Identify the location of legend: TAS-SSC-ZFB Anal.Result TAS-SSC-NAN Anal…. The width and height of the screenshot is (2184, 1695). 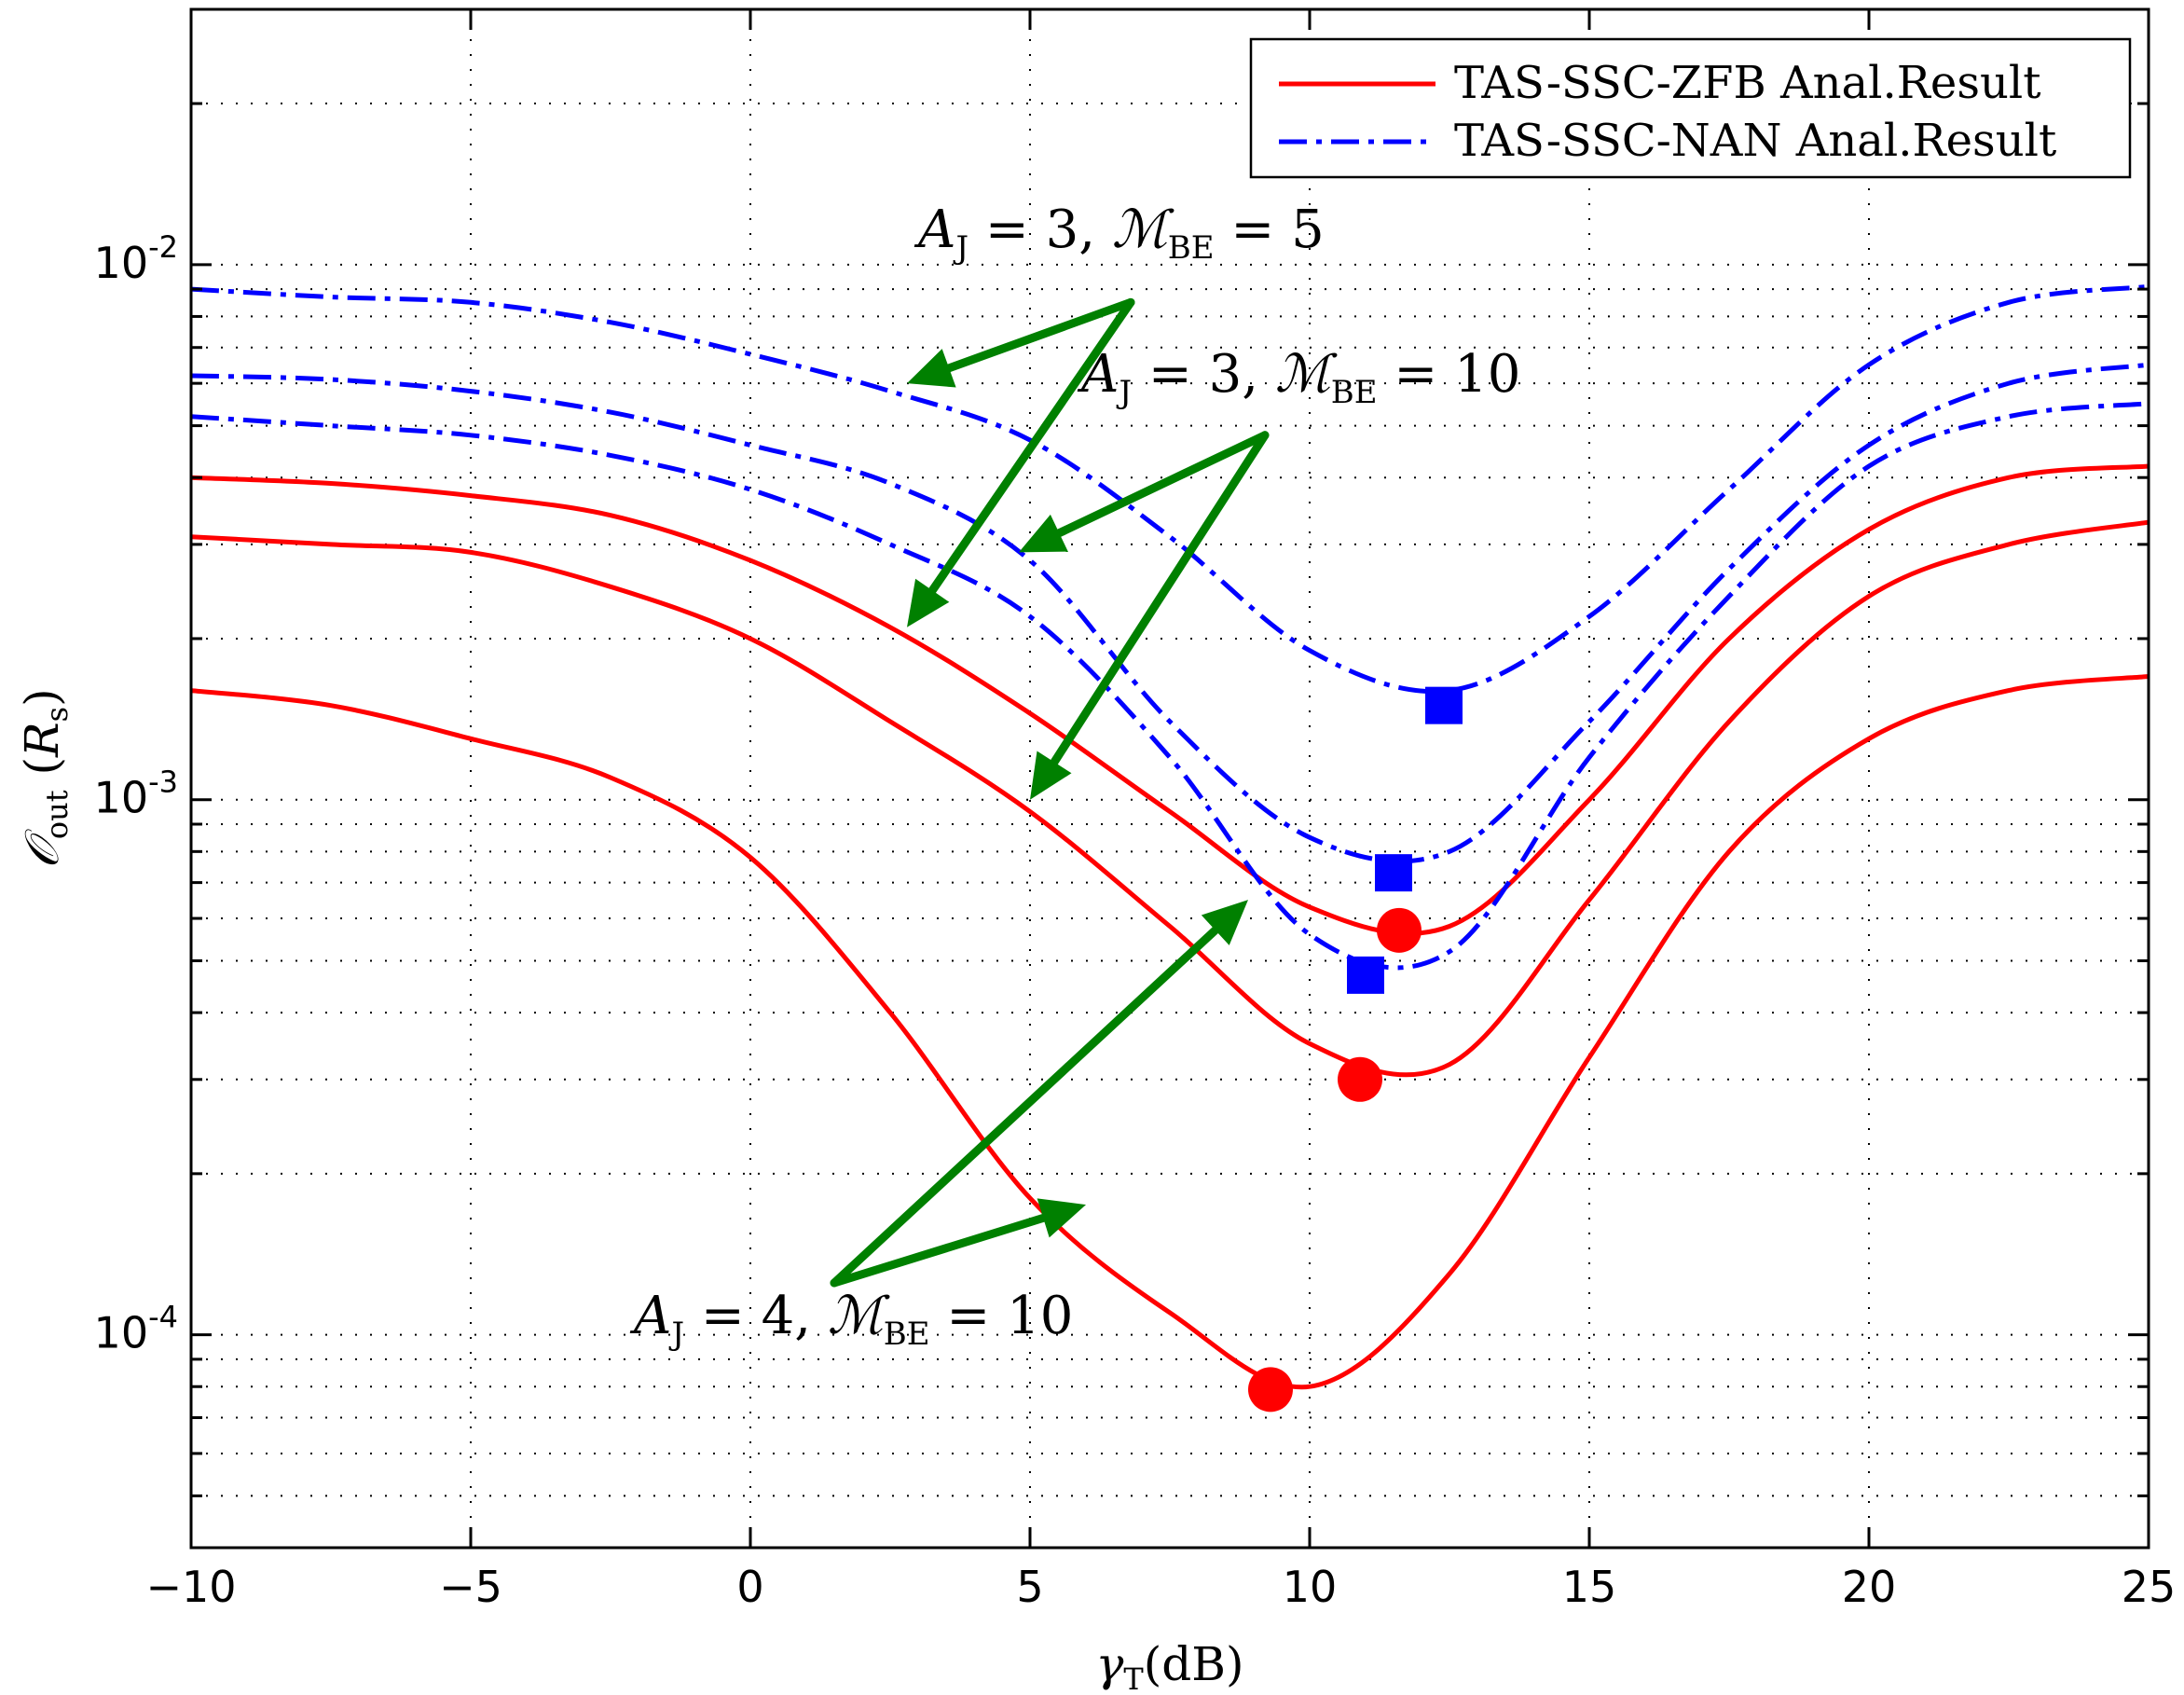
(1690, 108).